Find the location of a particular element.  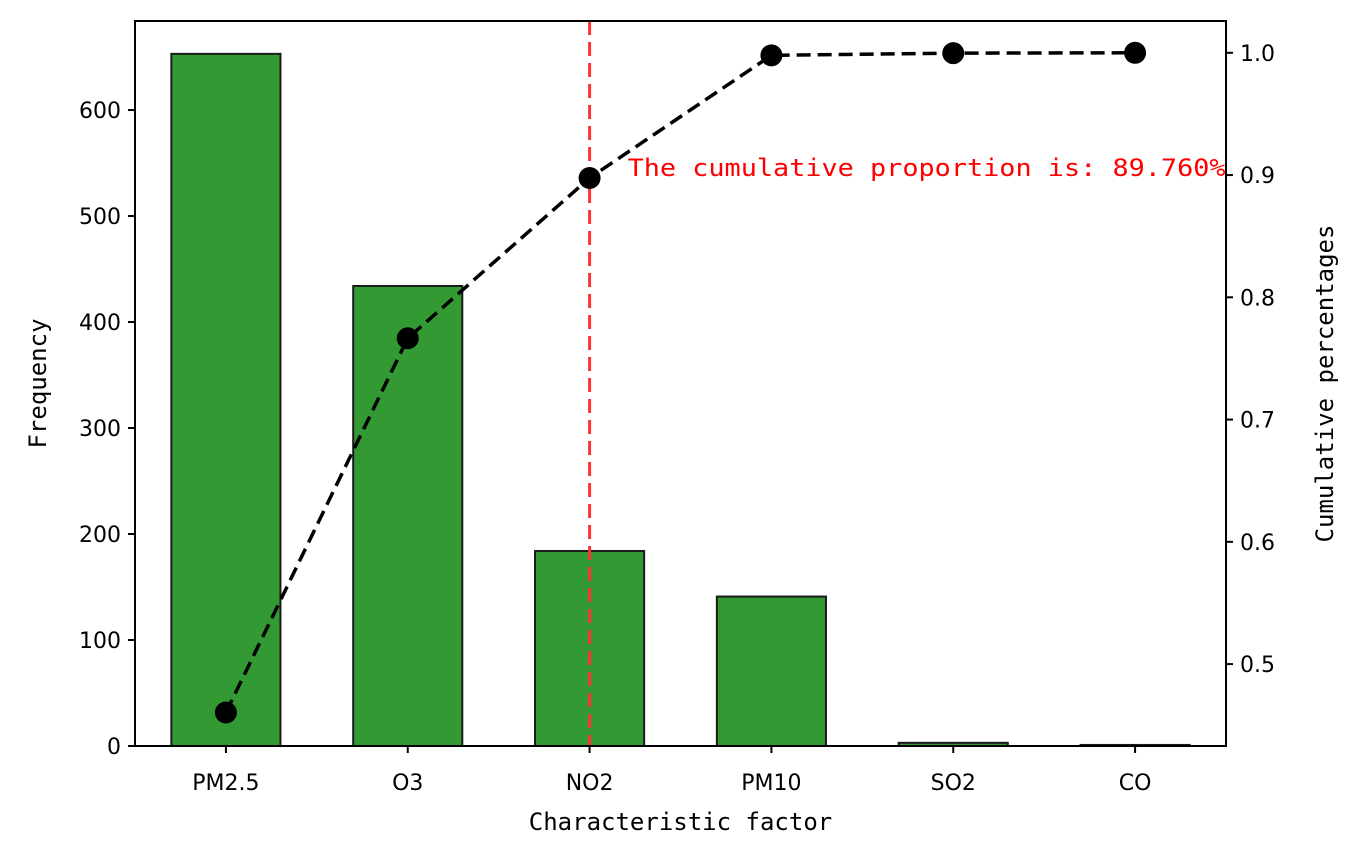

bar-pm25 is located at coordinates (226, 399).